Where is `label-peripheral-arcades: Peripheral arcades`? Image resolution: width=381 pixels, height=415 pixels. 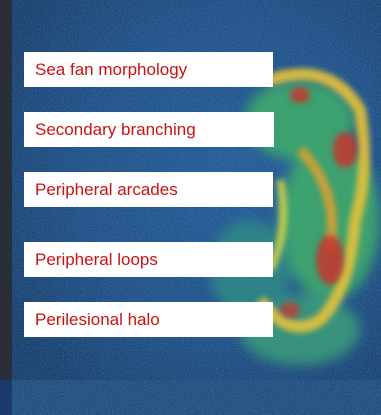
label-peripheral-arcades: Peripheral arcades is located at coordinates (148, 189).